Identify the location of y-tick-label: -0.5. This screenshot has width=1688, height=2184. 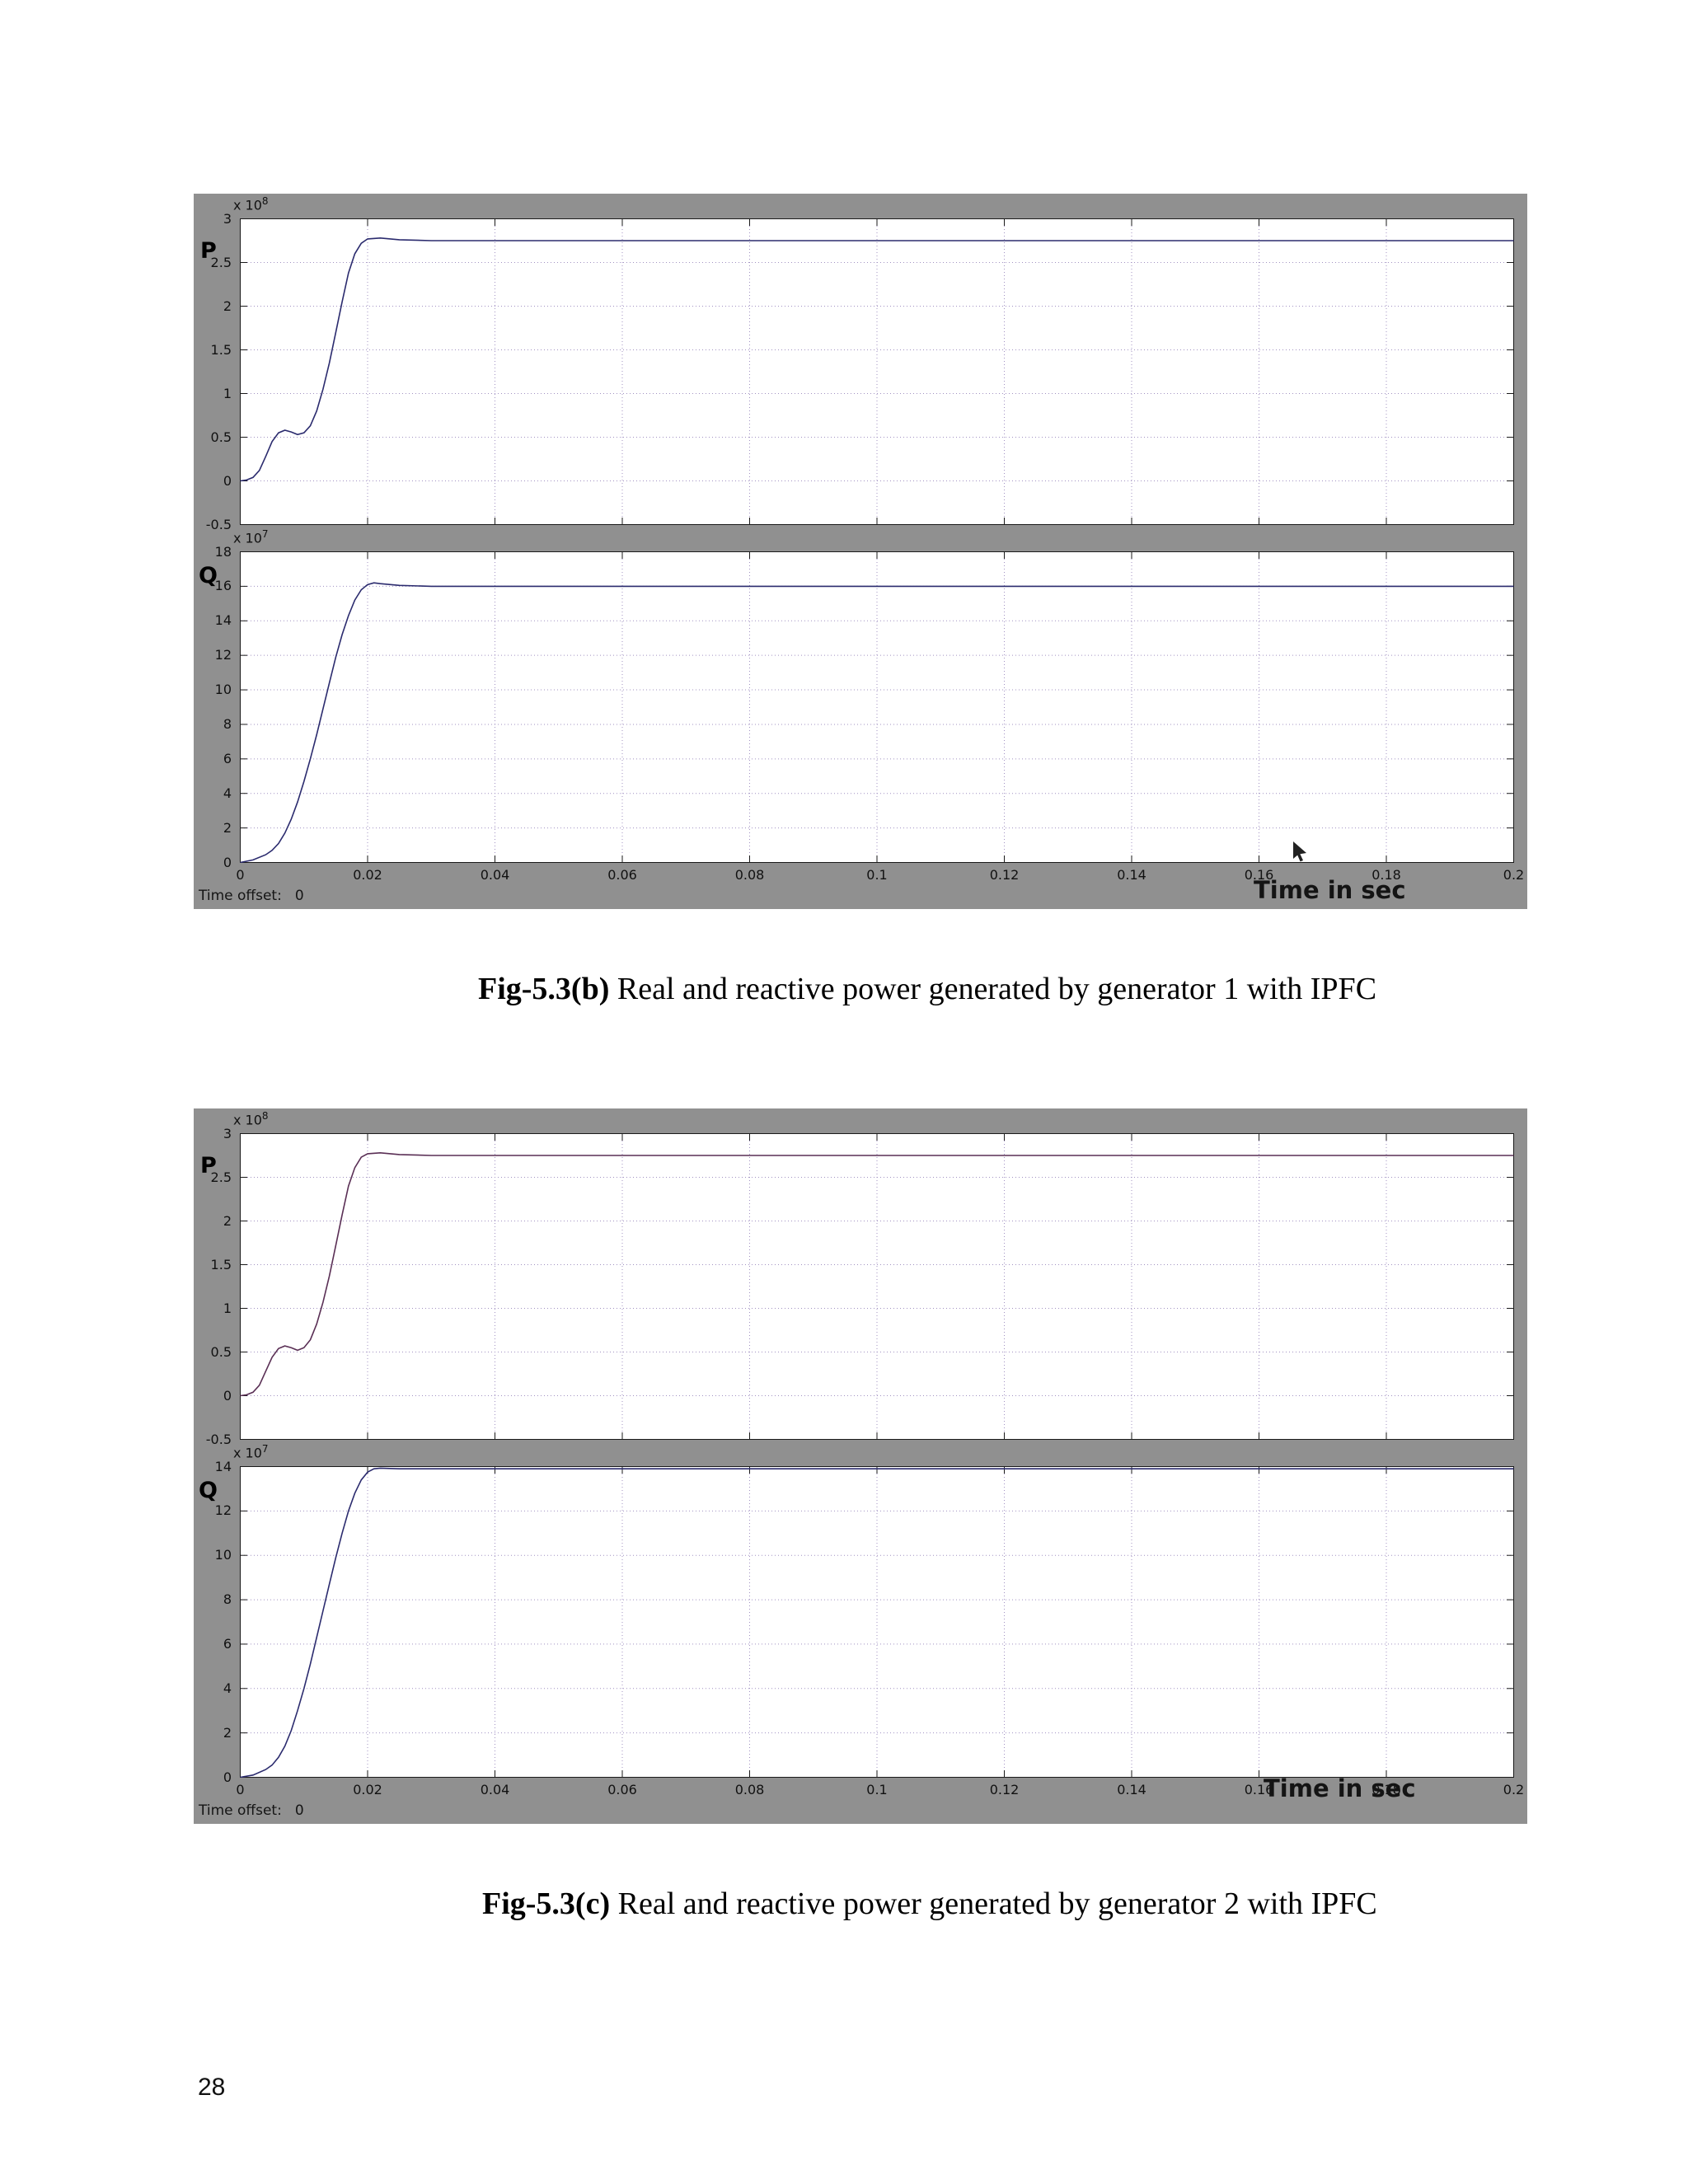
(219, 1439).